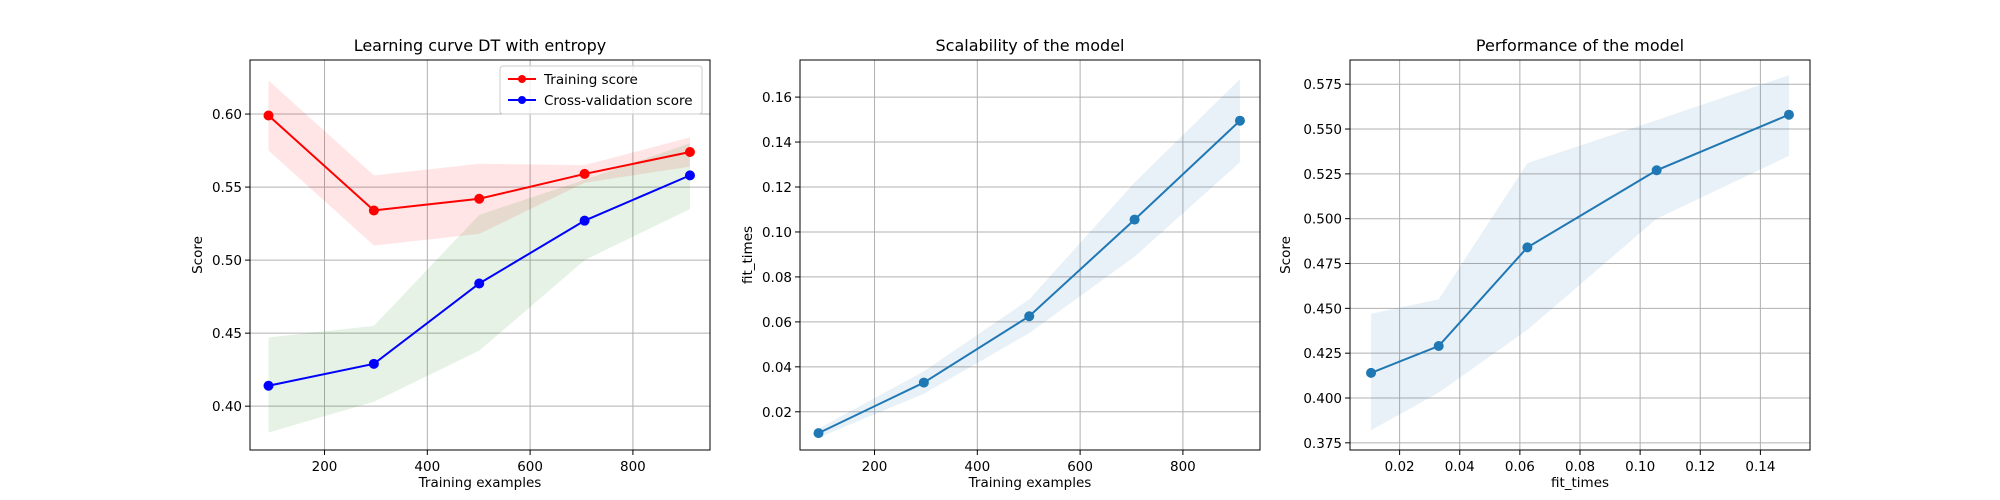 The width and height of the screenshot is (2000, 500). What do you see at coordinates (1640, 467) in the screenshot?
I see `x-tick-label: 0.10` at bounding box center [1640, 467].